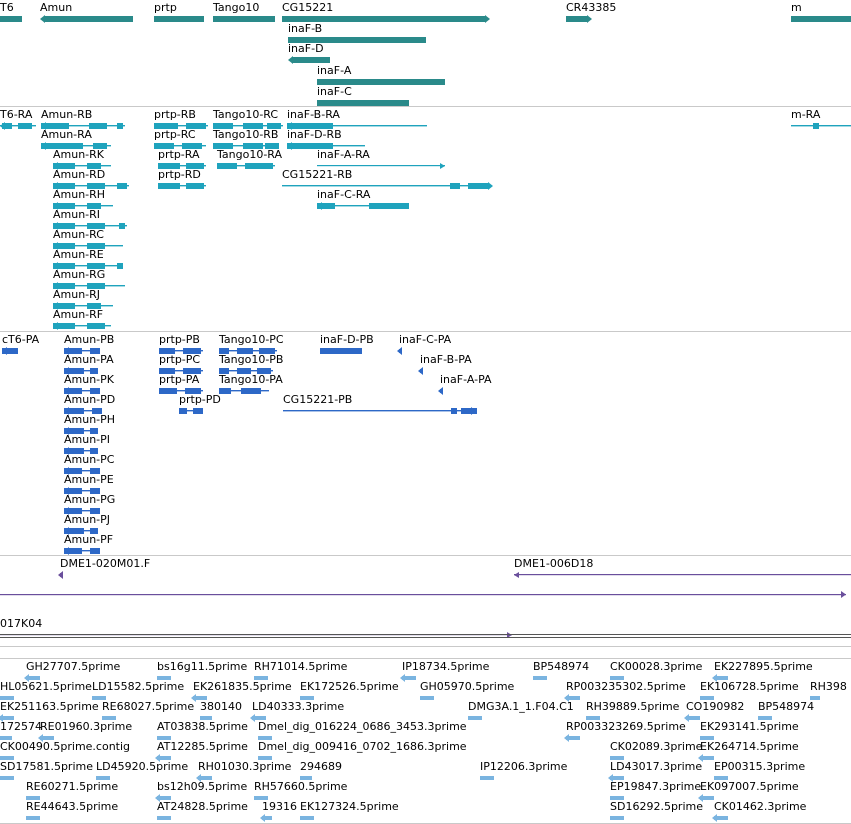 The image size is (851, 824). What do you see at coordinates (446, 359) in the screenshot?
I see `protein-label: inaF-B-PA` at bounding box center [446, 359].